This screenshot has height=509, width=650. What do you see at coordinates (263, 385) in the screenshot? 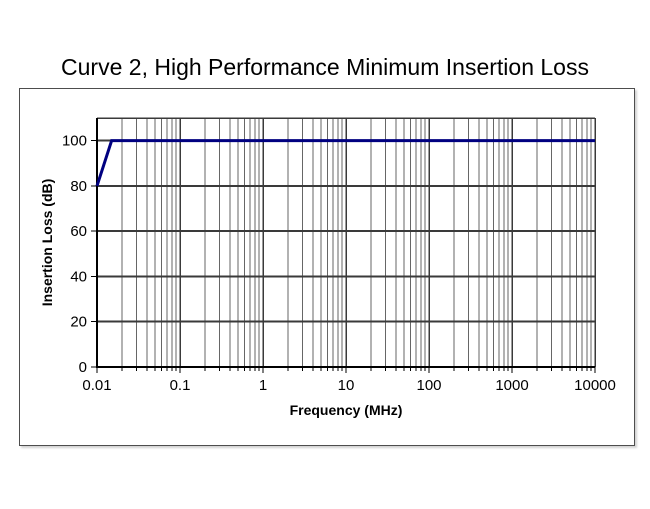
I see `x-tick-label: 1` at bounding box center [263, 385].